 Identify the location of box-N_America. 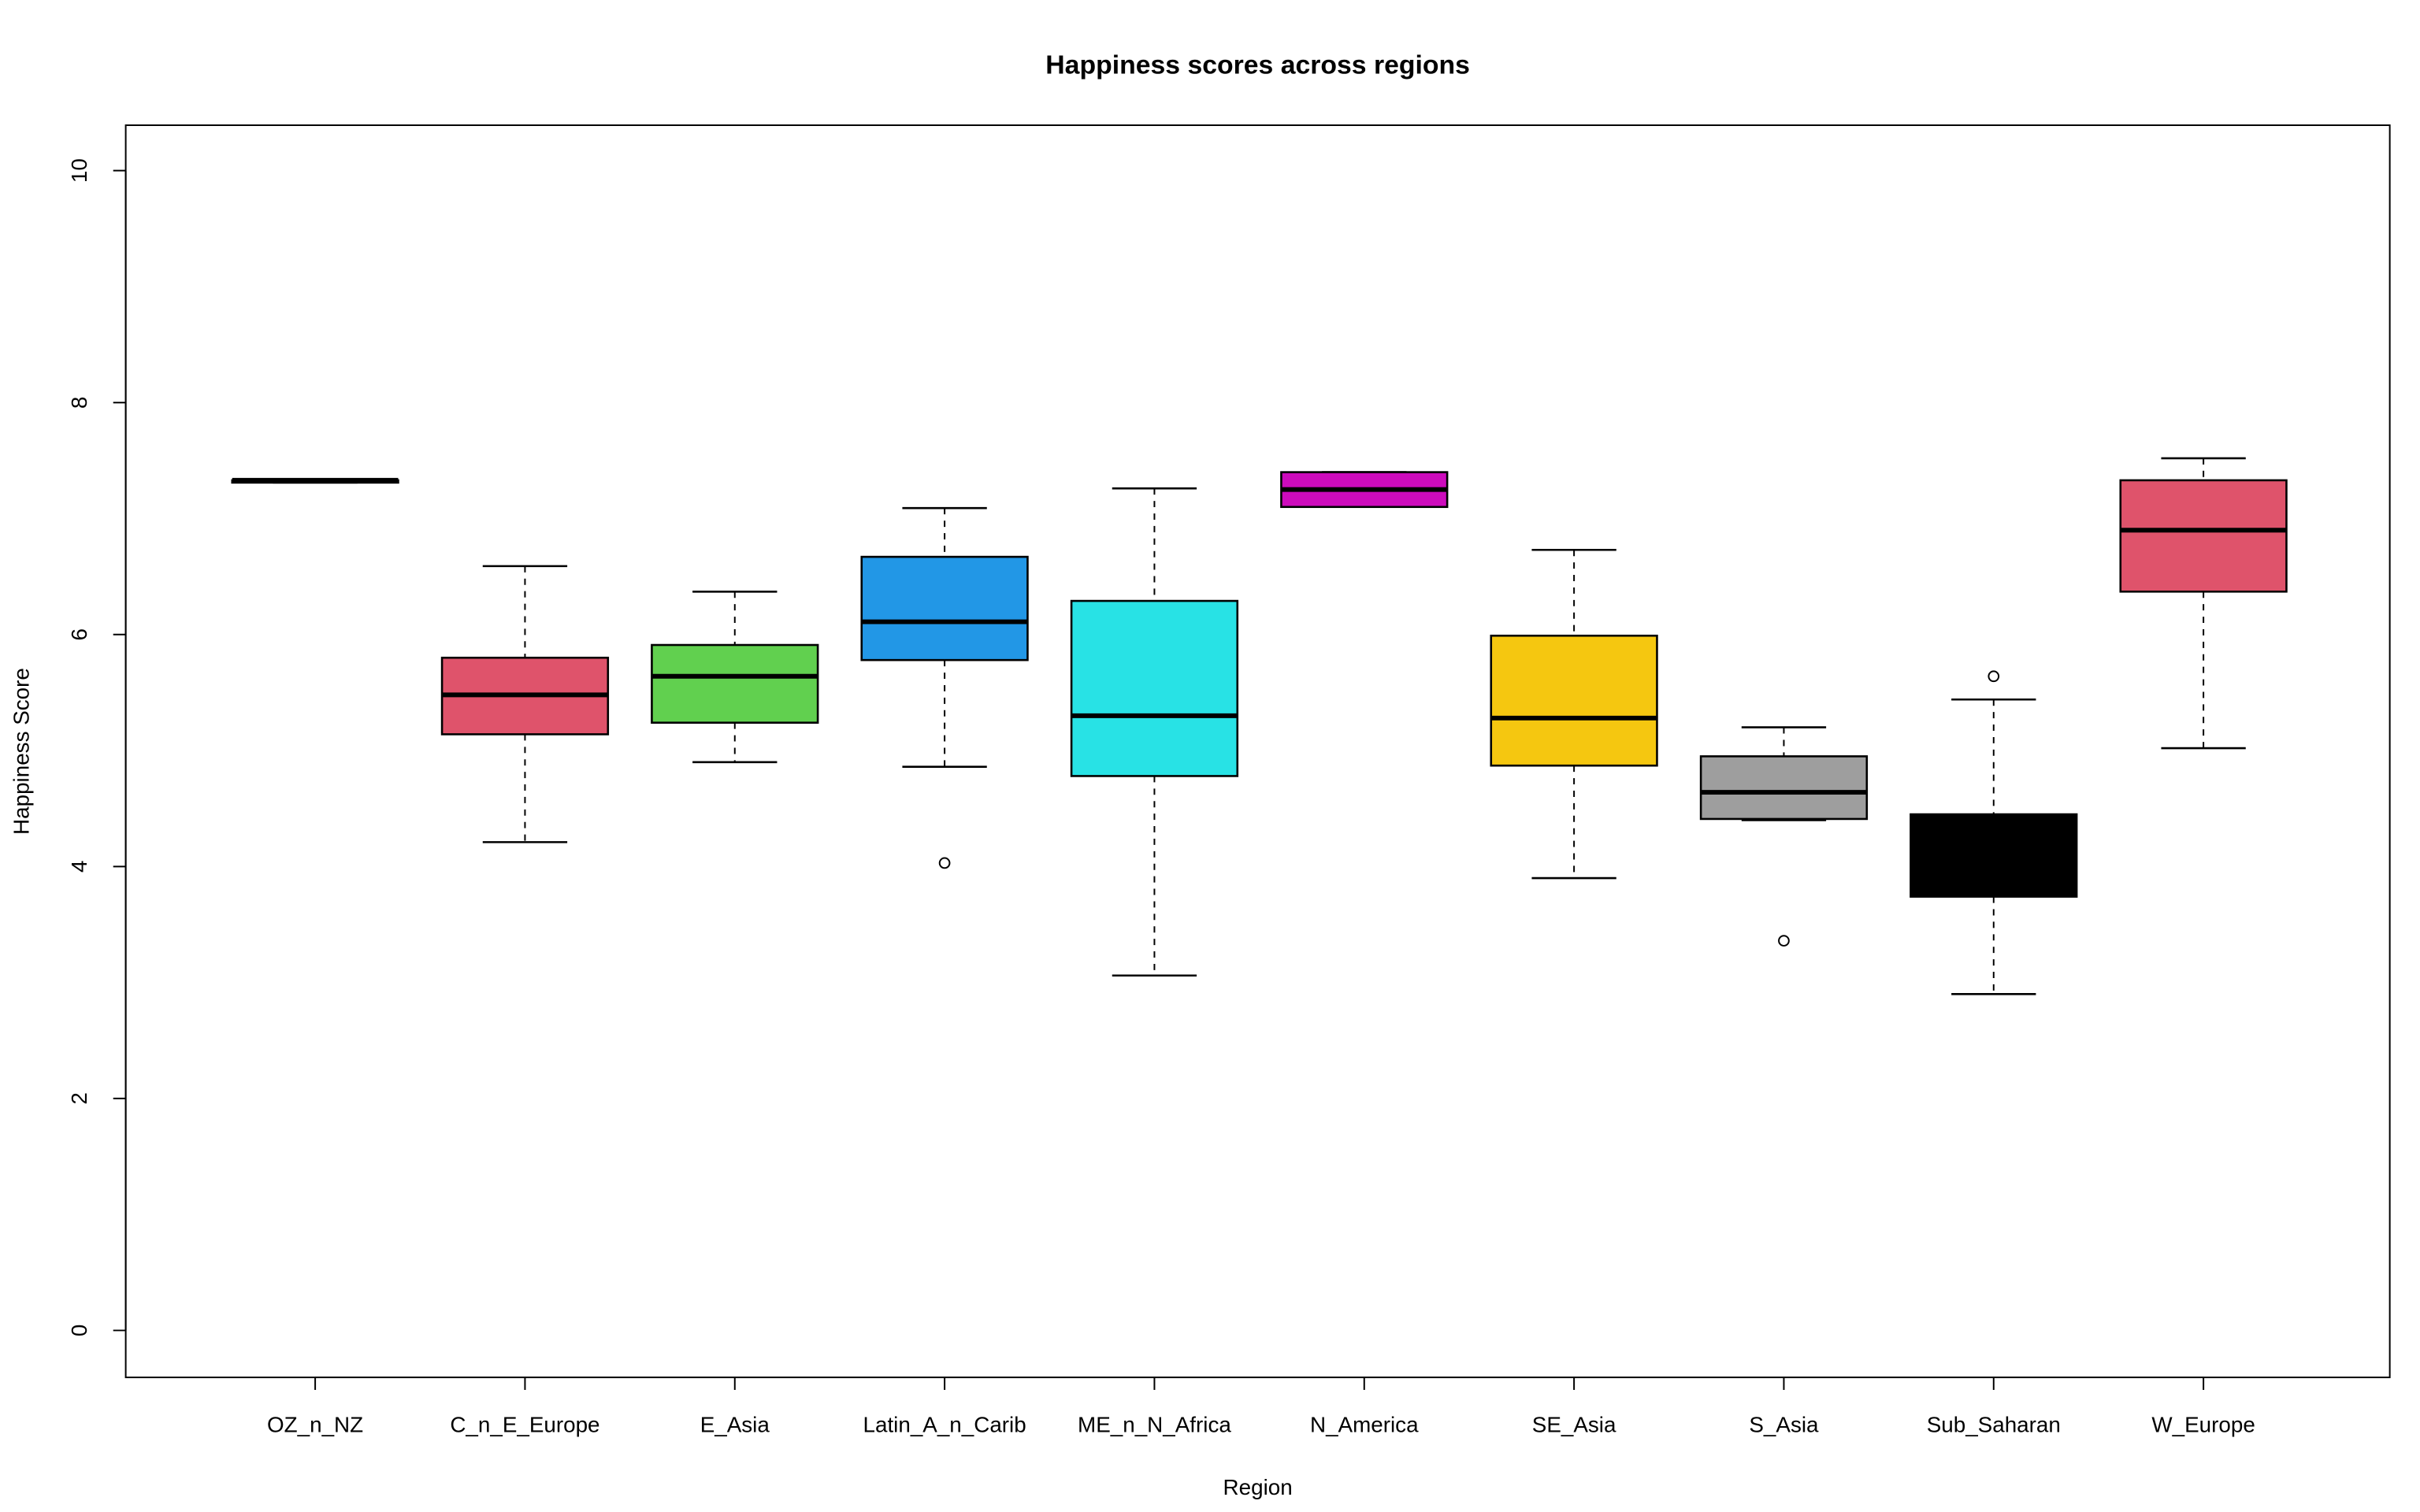
(1364, 490).